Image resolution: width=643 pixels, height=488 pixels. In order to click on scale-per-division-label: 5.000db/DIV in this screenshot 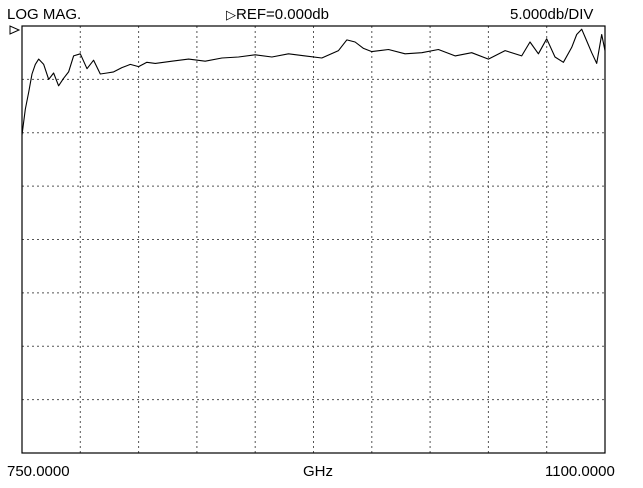, I will do `click(552, 14)`.